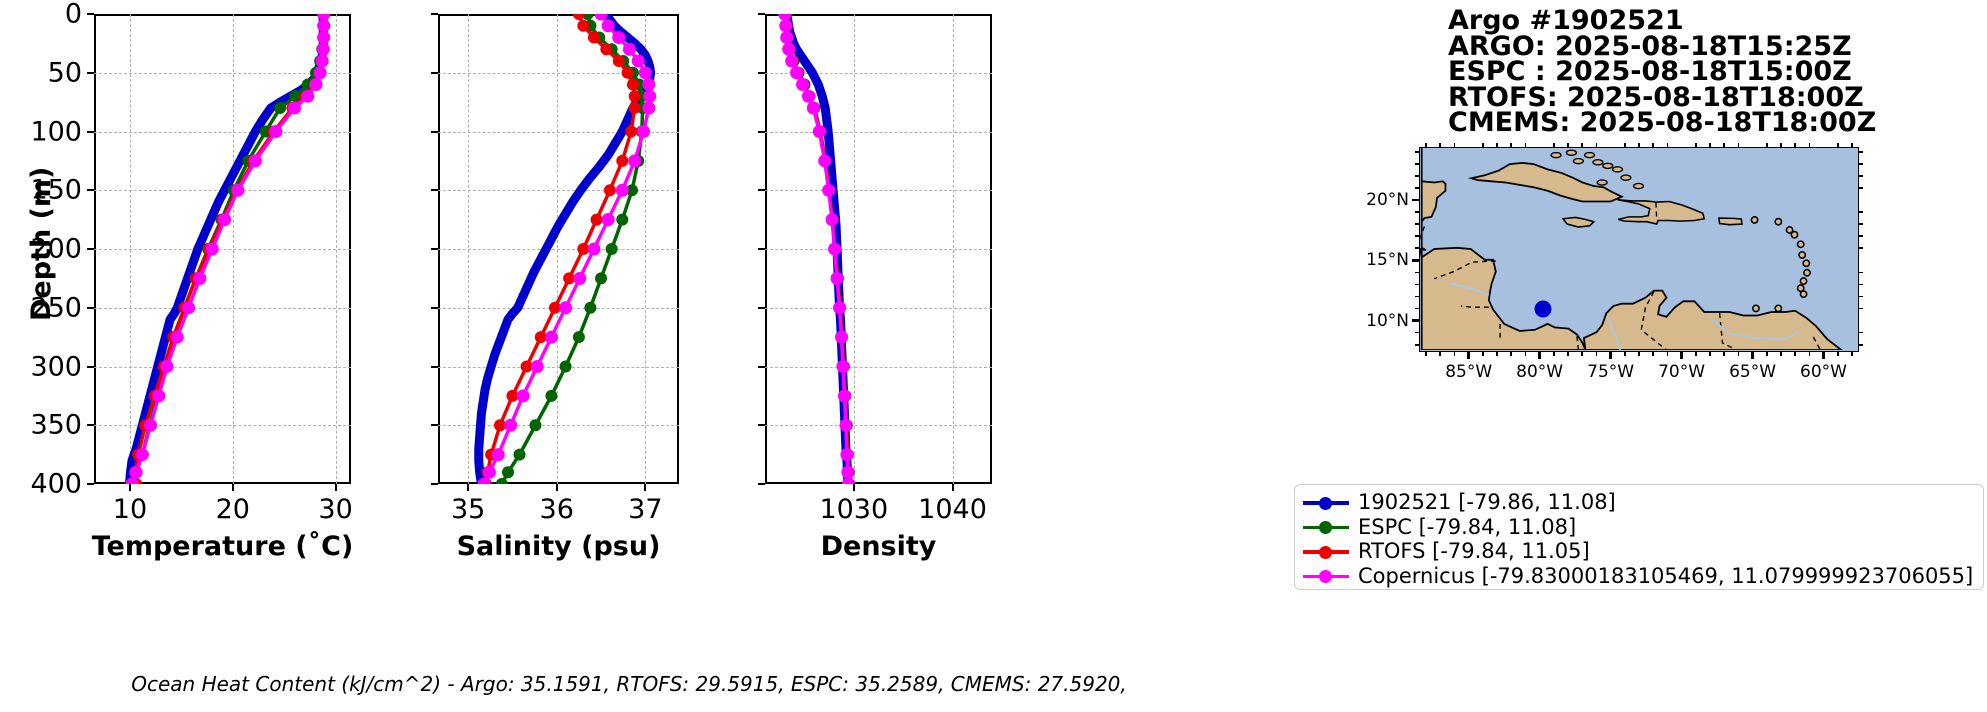 Image resolution: width=1987 pixels, height=712 pixels. I want to click on x-tick-label: 1040, so click(952, 509).